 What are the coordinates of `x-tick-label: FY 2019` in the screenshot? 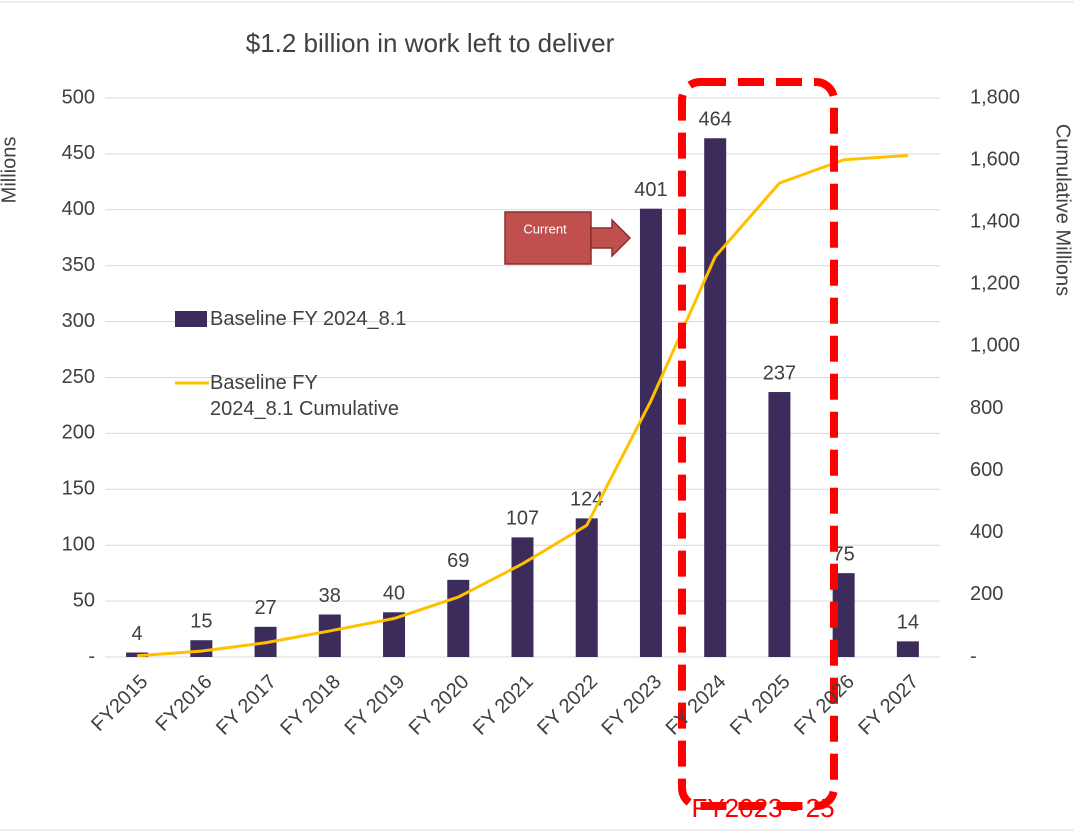 It's located at (375, 705).